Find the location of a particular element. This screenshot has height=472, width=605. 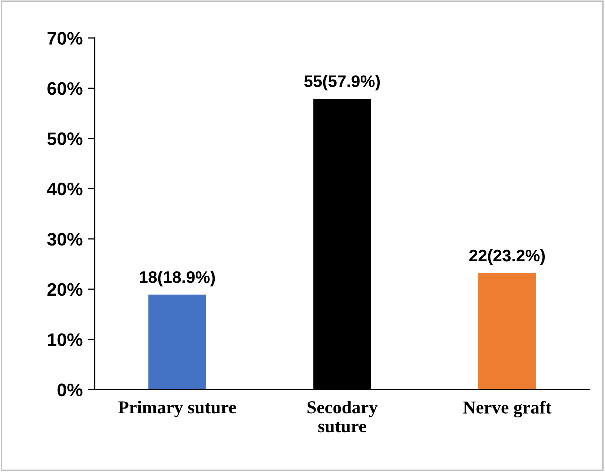

data-label: 22(23.2%) is located at coordinates (508, 257).